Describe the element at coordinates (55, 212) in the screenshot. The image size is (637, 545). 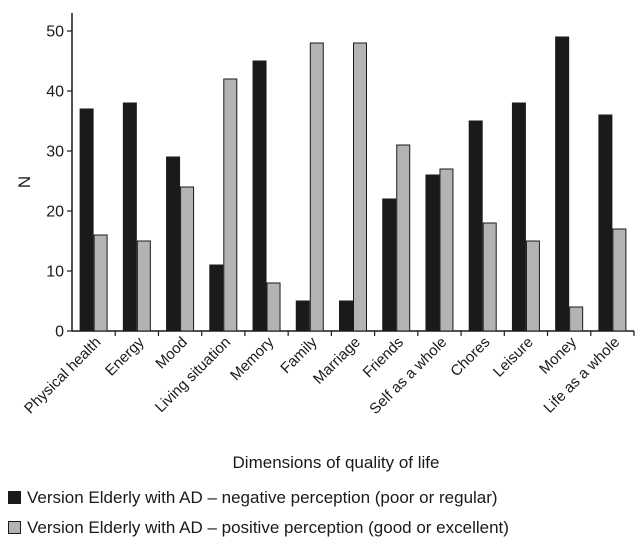
I see `y-tick-label: 20` at that location.